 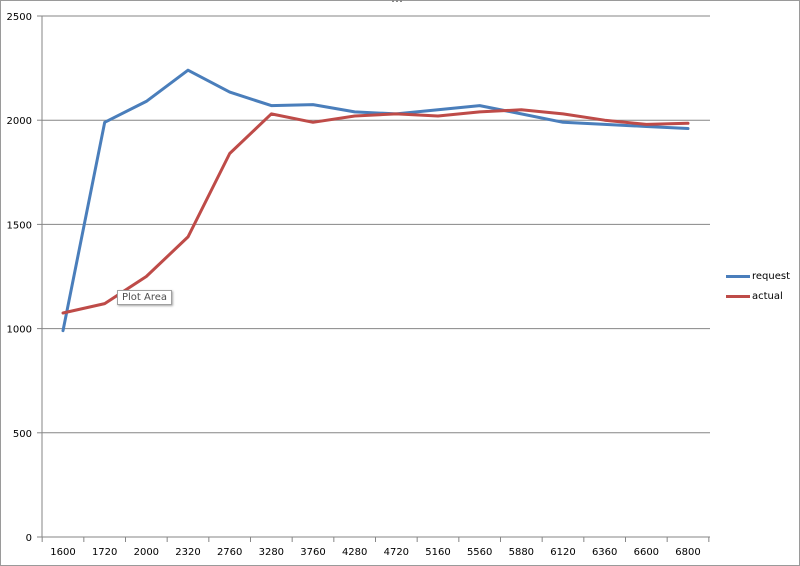 What do you see at coordinates (229, 552) in the screenshot?
I see `x-tick-label: 2760` at bounding box center [229, 552].